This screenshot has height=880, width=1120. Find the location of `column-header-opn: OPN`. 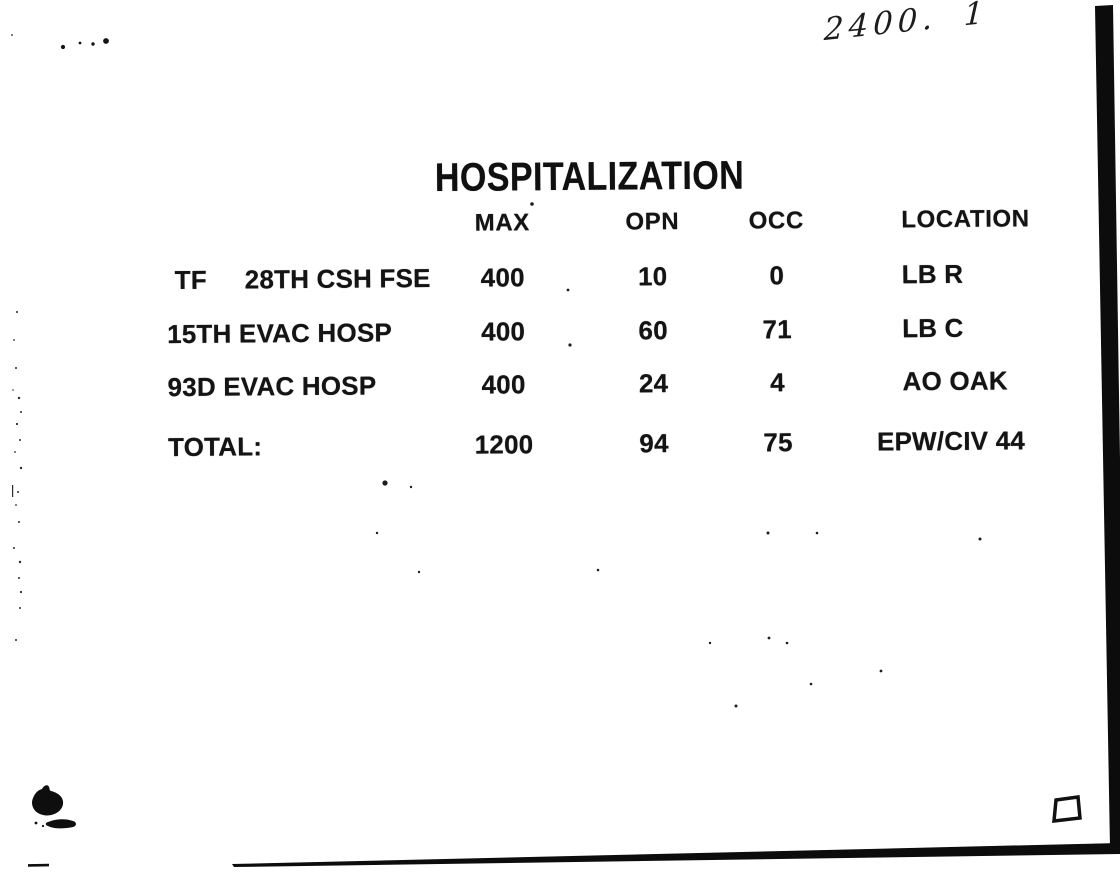

column-header-opn: OPN is located at coordinates (652, 222).